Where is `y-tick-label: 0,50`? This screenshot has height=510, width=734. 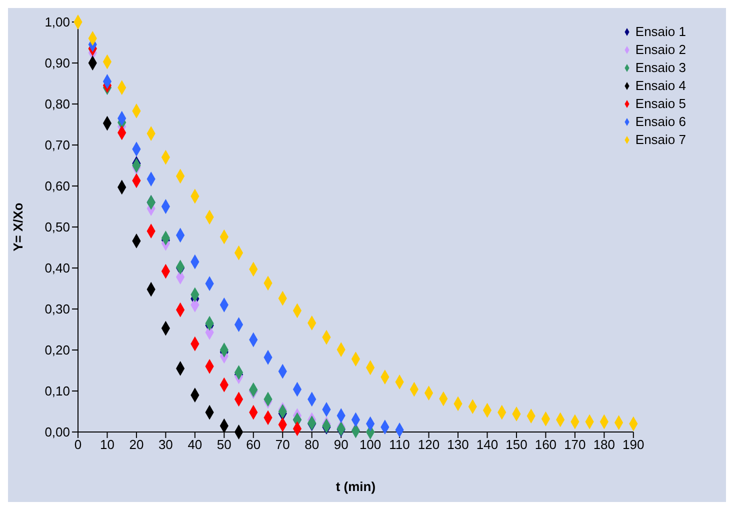 y-tick-label: 0,50 is located at coordinates (57, 227).